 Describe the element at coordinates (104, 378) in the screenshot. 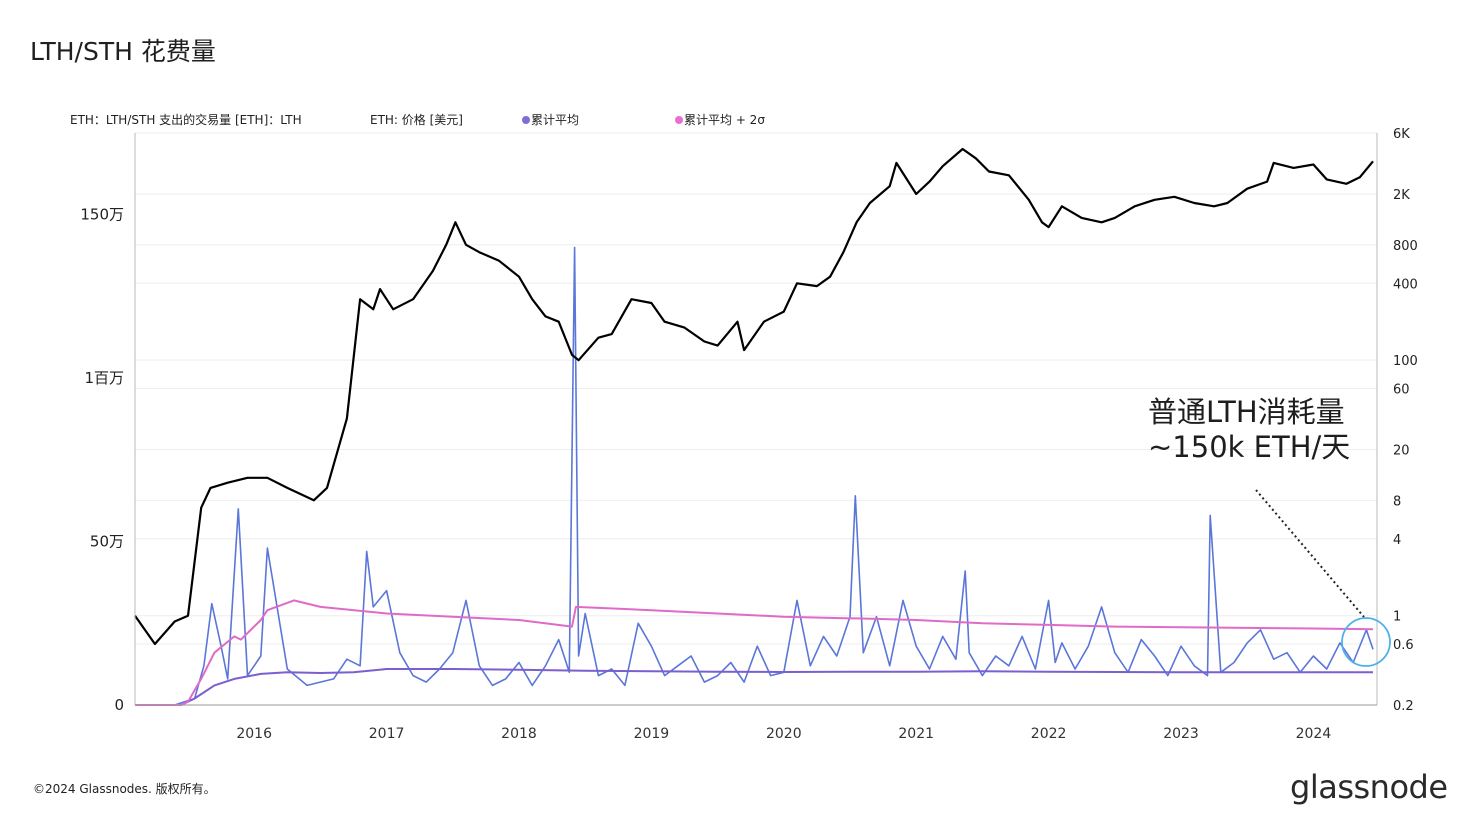

I see `y-left-tick-label: 1百万` at that location.